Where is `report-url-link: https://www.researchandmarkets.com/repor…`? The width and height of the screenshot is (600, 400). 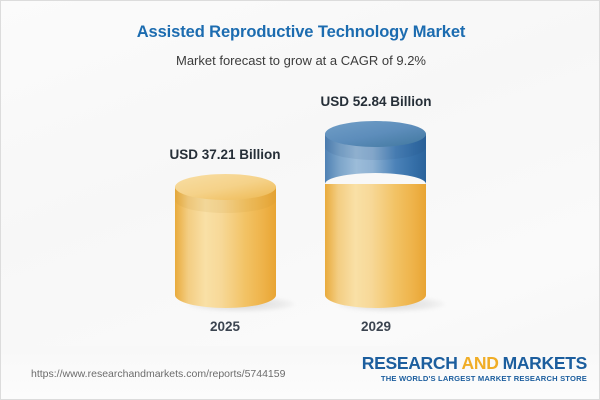 report-url-link: https://www.researchandmarkets.com/repor… is located at coordinates (158, 374).